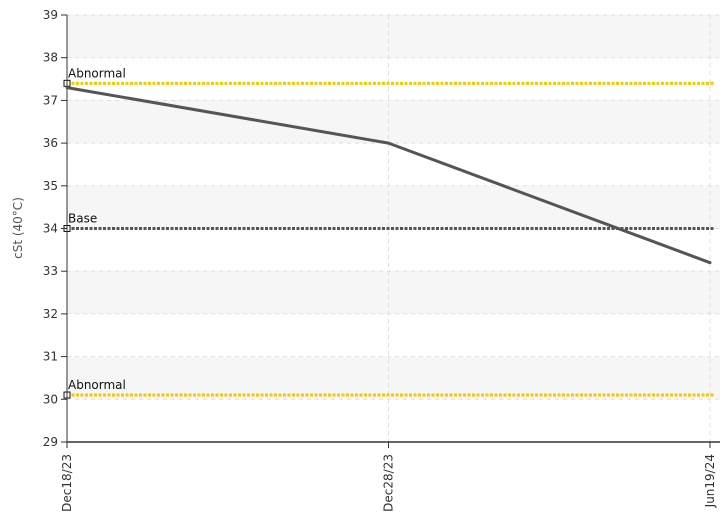 The width and height of the screenshot is (723, 521). What do you see at coordinates (710, 481) in the screenshot?
I see `x-tick-label: Jun19/24` at bounding box center [710, 481].